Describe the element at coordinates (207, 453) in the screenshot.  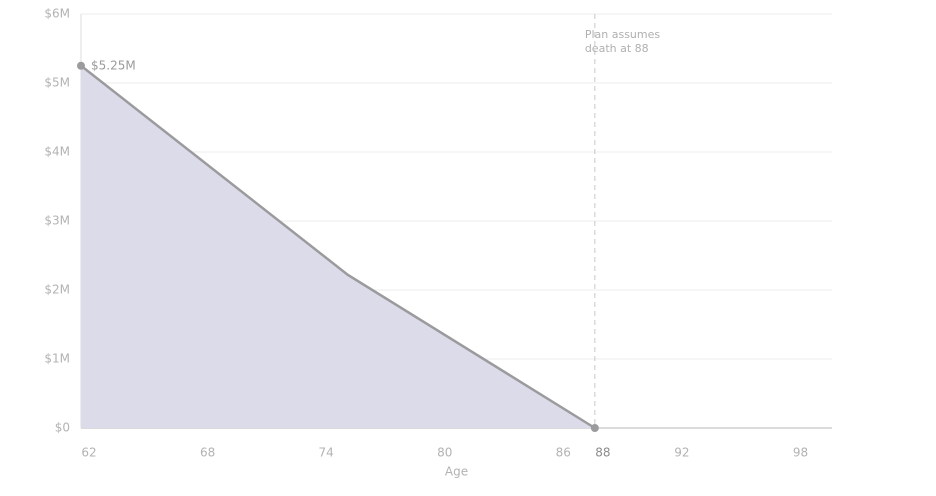
I see `x-tick-label: 68` at that location.